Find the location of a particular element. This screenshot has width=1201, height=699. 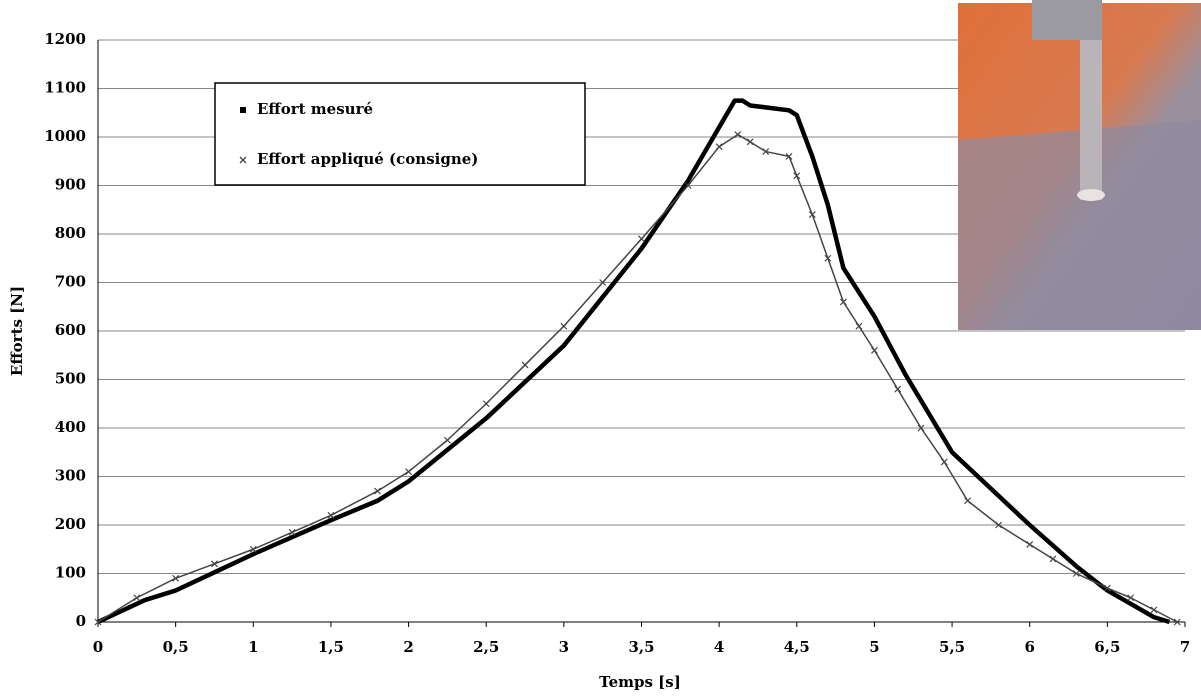

x-tick-label: 6 is located at coordinates (1029, 647).